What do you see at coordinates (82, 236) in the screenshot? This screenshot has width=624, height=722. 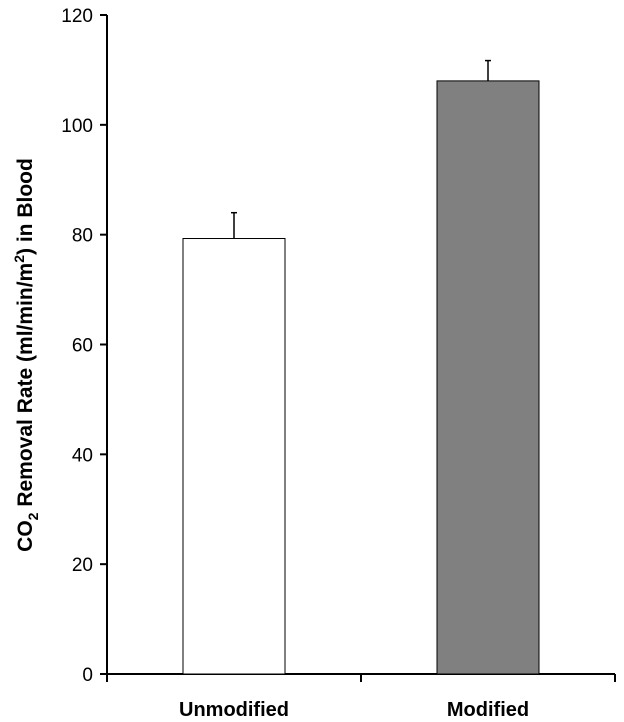 I see `y-tick-label: 80` at bounding box center [82, 236].